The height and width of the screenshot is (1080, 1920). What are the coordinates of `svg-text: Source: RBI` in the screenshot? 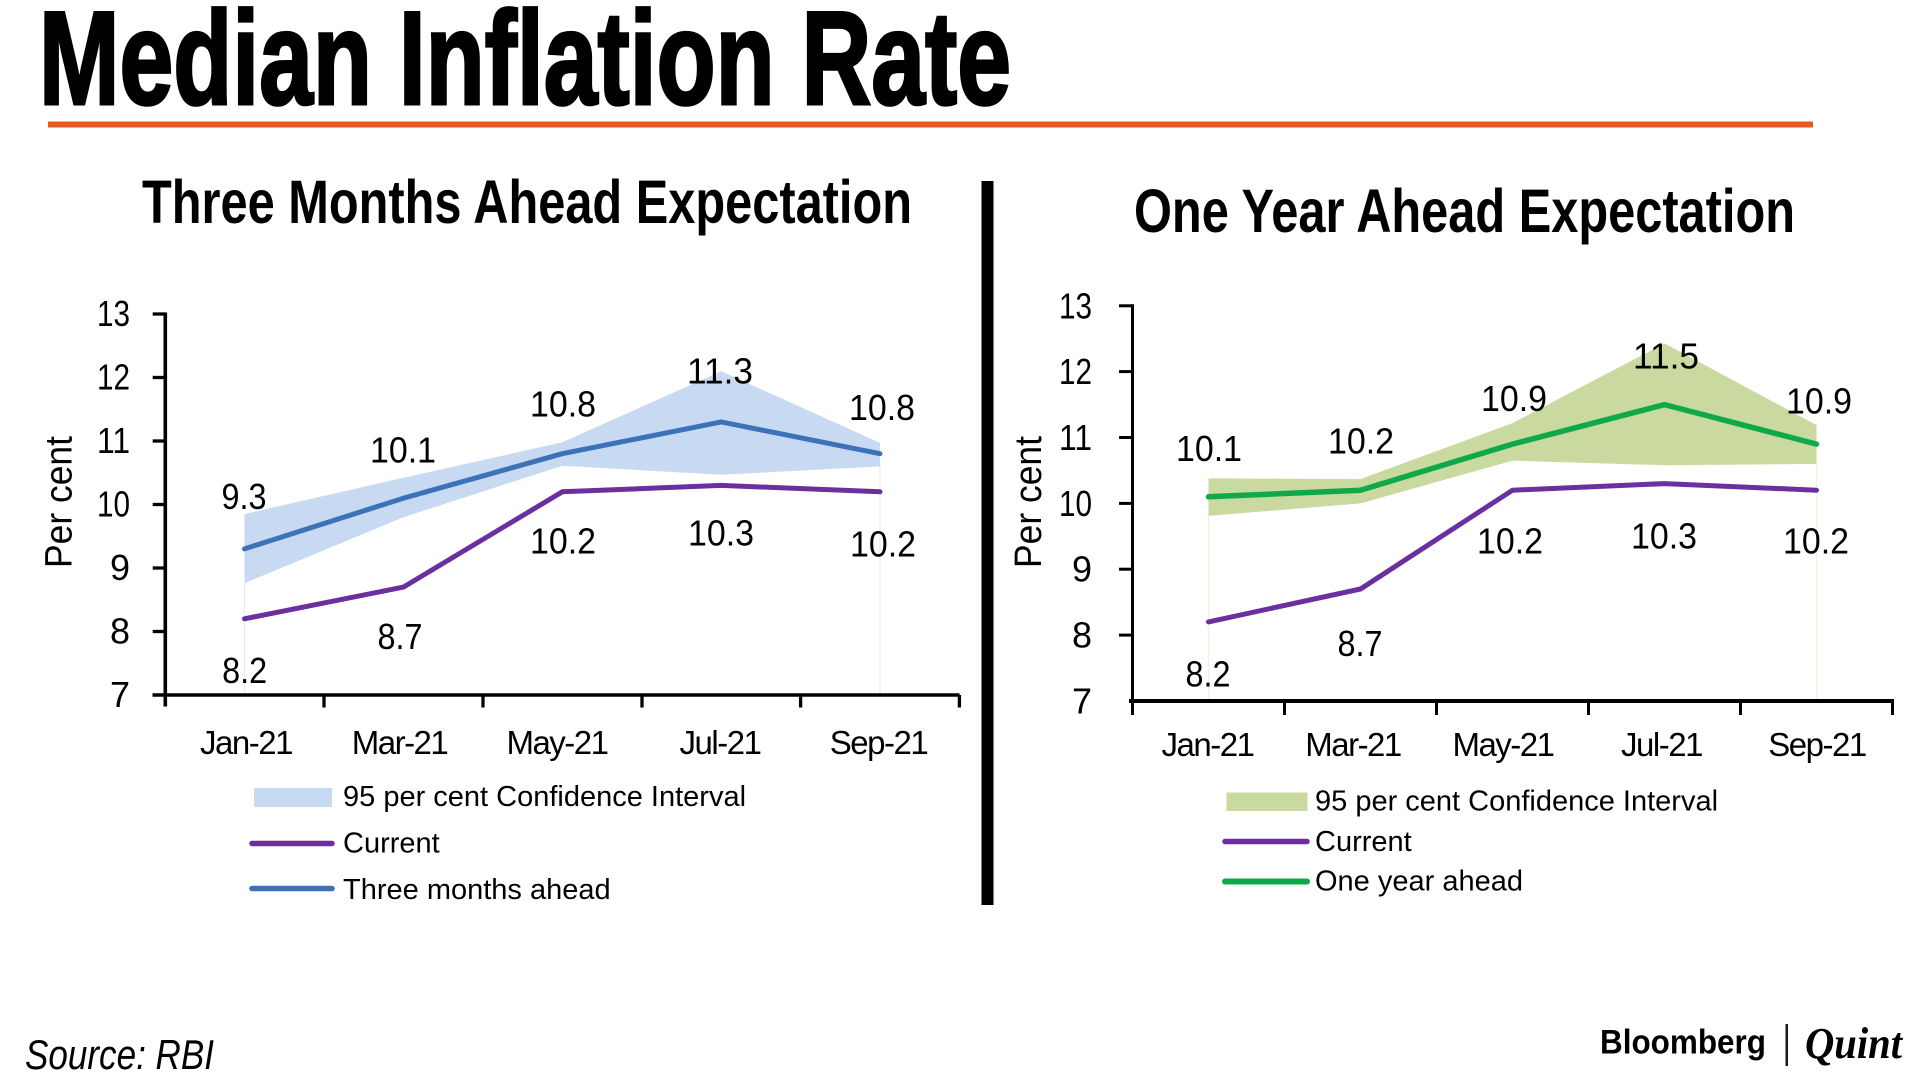 It's located at (119, 1054).